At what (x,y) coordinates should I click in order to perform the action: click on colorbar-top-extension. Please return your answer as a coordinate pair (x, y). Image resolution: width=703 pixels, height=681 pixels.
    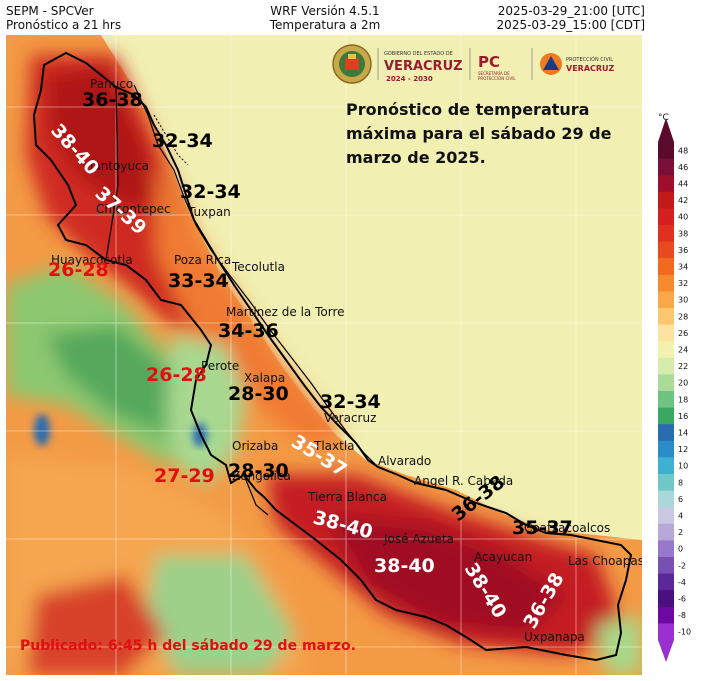
    Looking at the image, I should click on (666, 130).